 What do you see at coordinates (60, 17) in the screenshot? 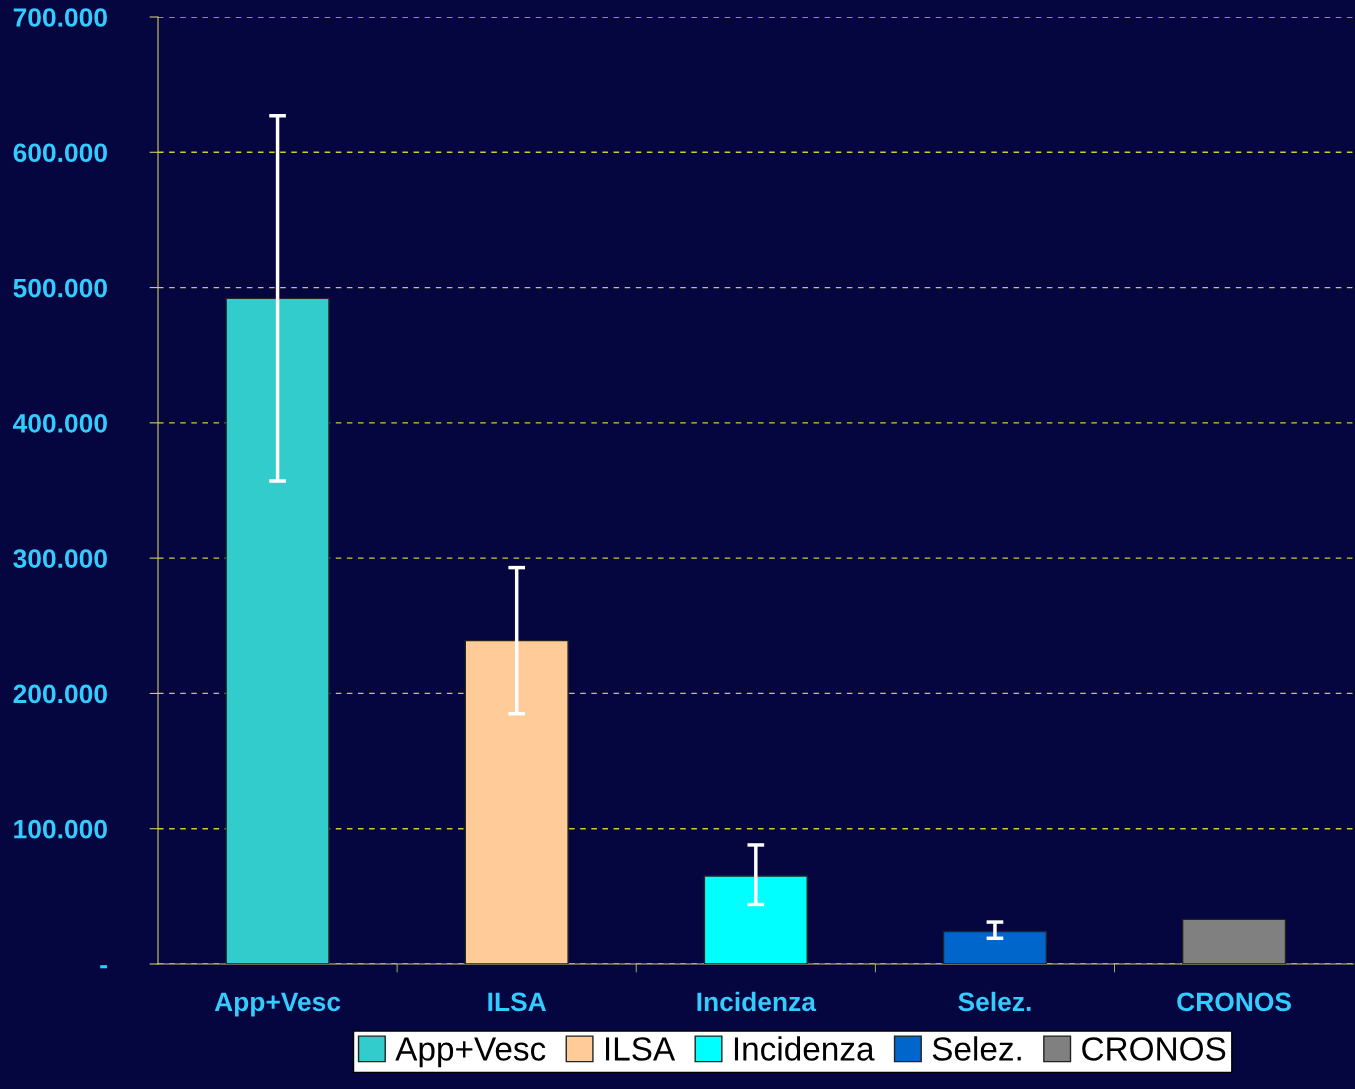
I see `y-tick-label: 700.000` at bounding box center [60, 17].